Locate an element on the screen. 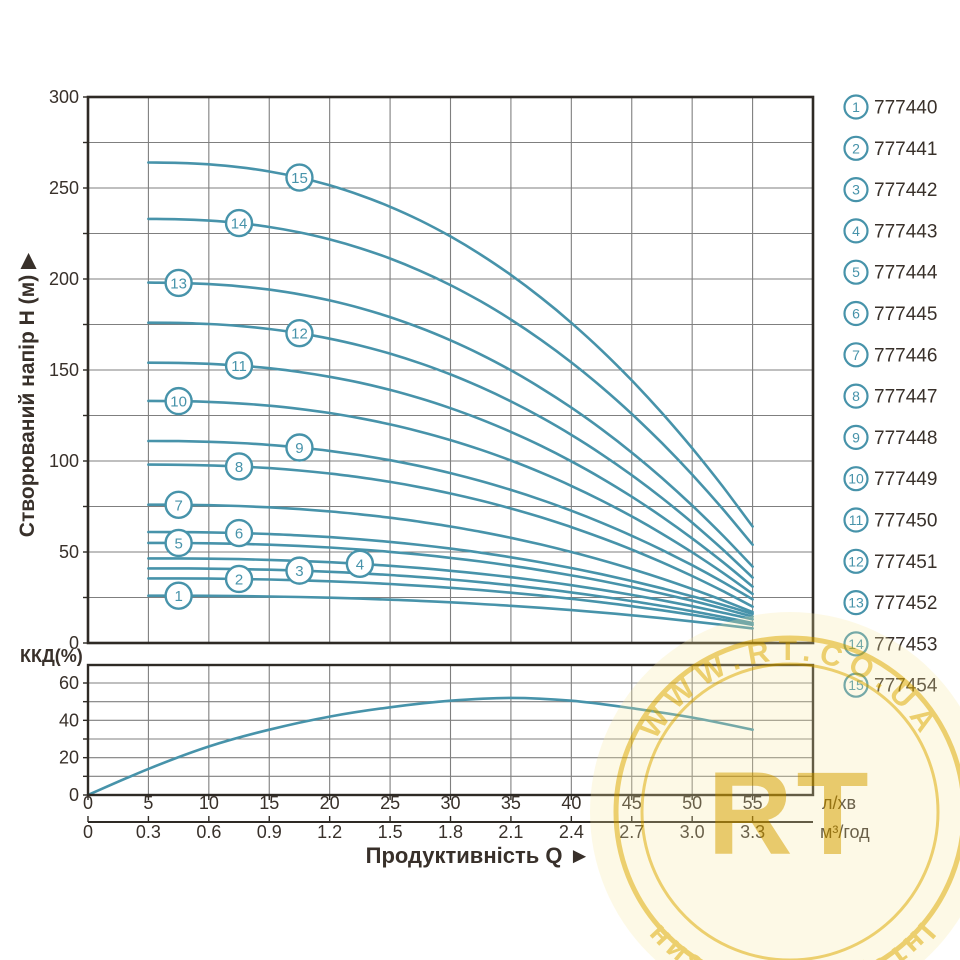 The height and width of the screenshot is (960, 960). curve-label-number: 10 is located at coordinates (178, 402).